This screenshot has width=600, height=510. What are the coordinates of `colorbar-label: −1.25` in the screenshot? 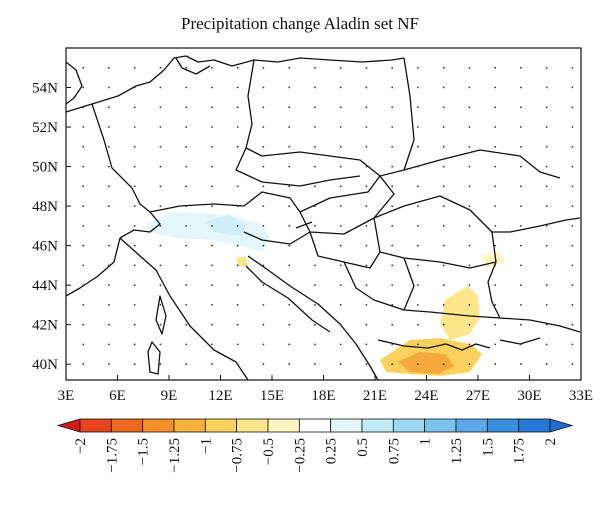 It's located at (175, 455).